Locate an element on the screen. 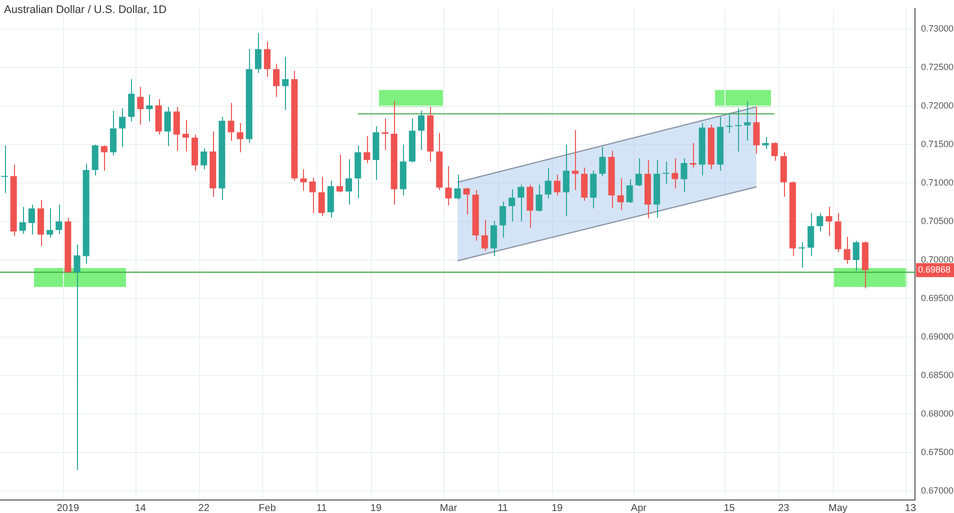  y-tick-label: 0.68000 is located at coordinates (937, 413).